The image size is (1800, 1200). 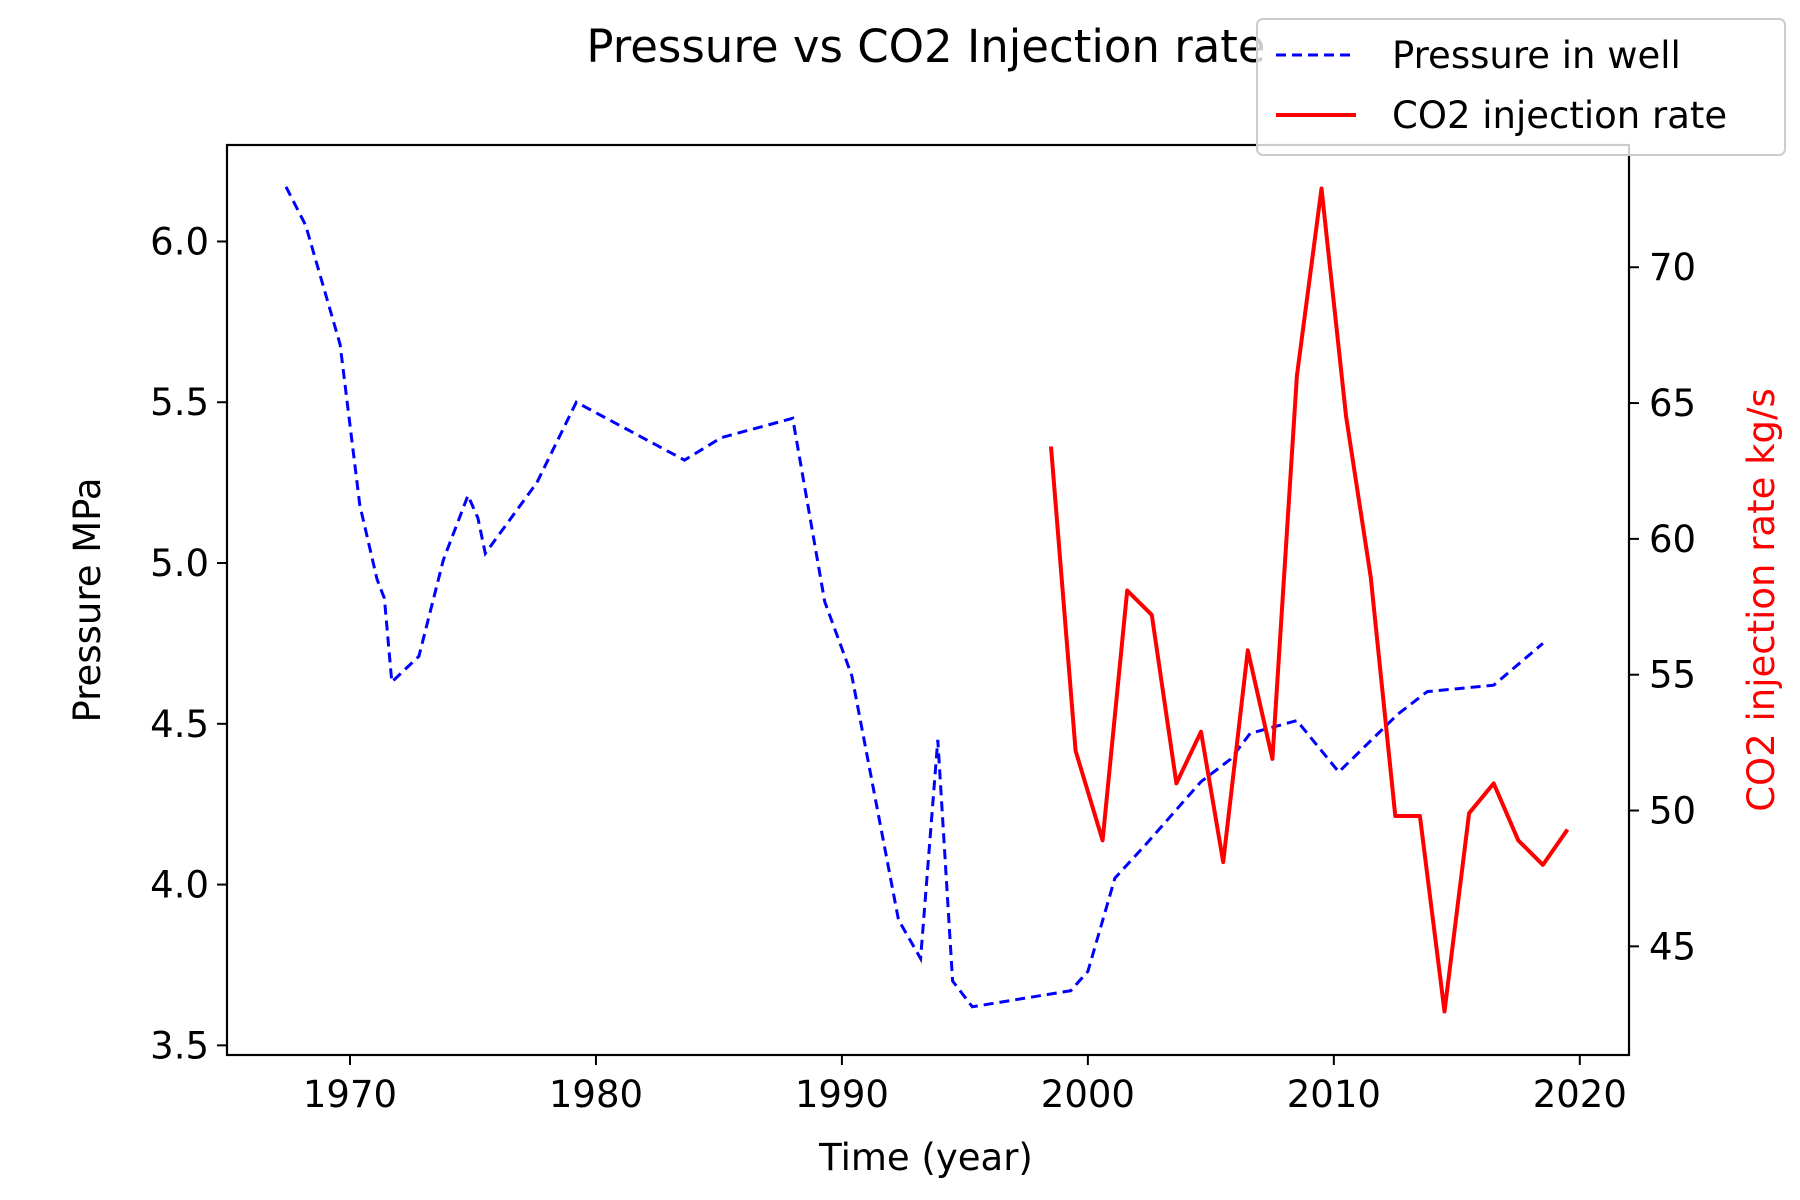 What do you see at coordinates (188, 643) in the screenshot?
I see `y-axis-left: 3.5 4.0 4.5 5.0 5.5 6.0` at bounding box center [188, 643].